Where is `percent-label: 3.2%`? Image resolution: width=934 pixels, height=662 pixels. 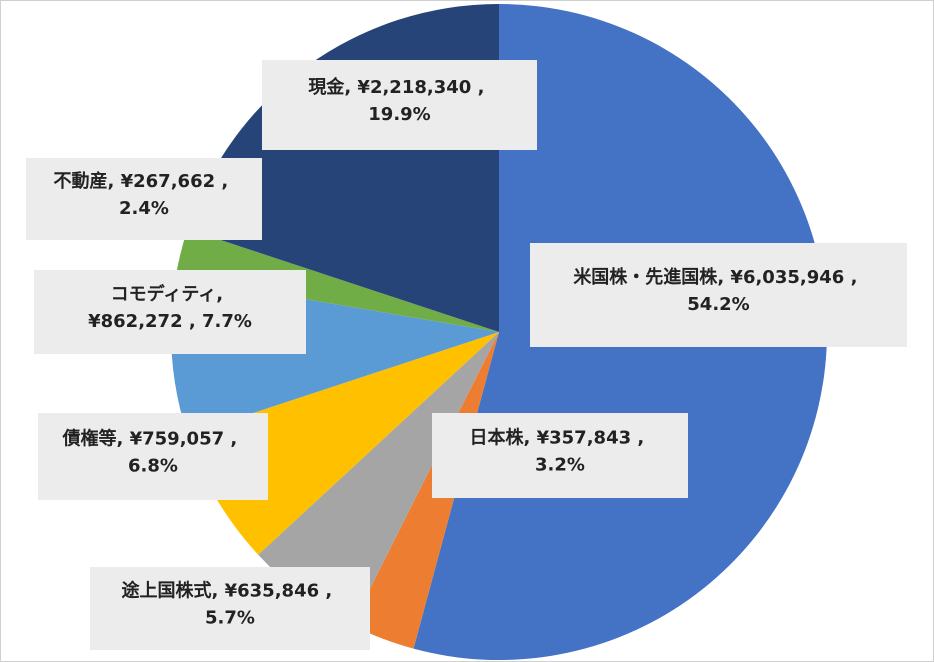 percent-label: 3.2% is located at coordinates (560, 465).